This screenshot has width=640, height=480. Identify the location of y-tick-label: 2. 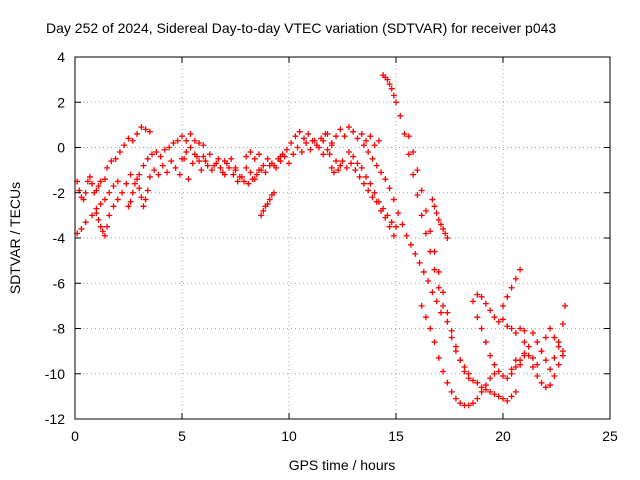
(61, 102).